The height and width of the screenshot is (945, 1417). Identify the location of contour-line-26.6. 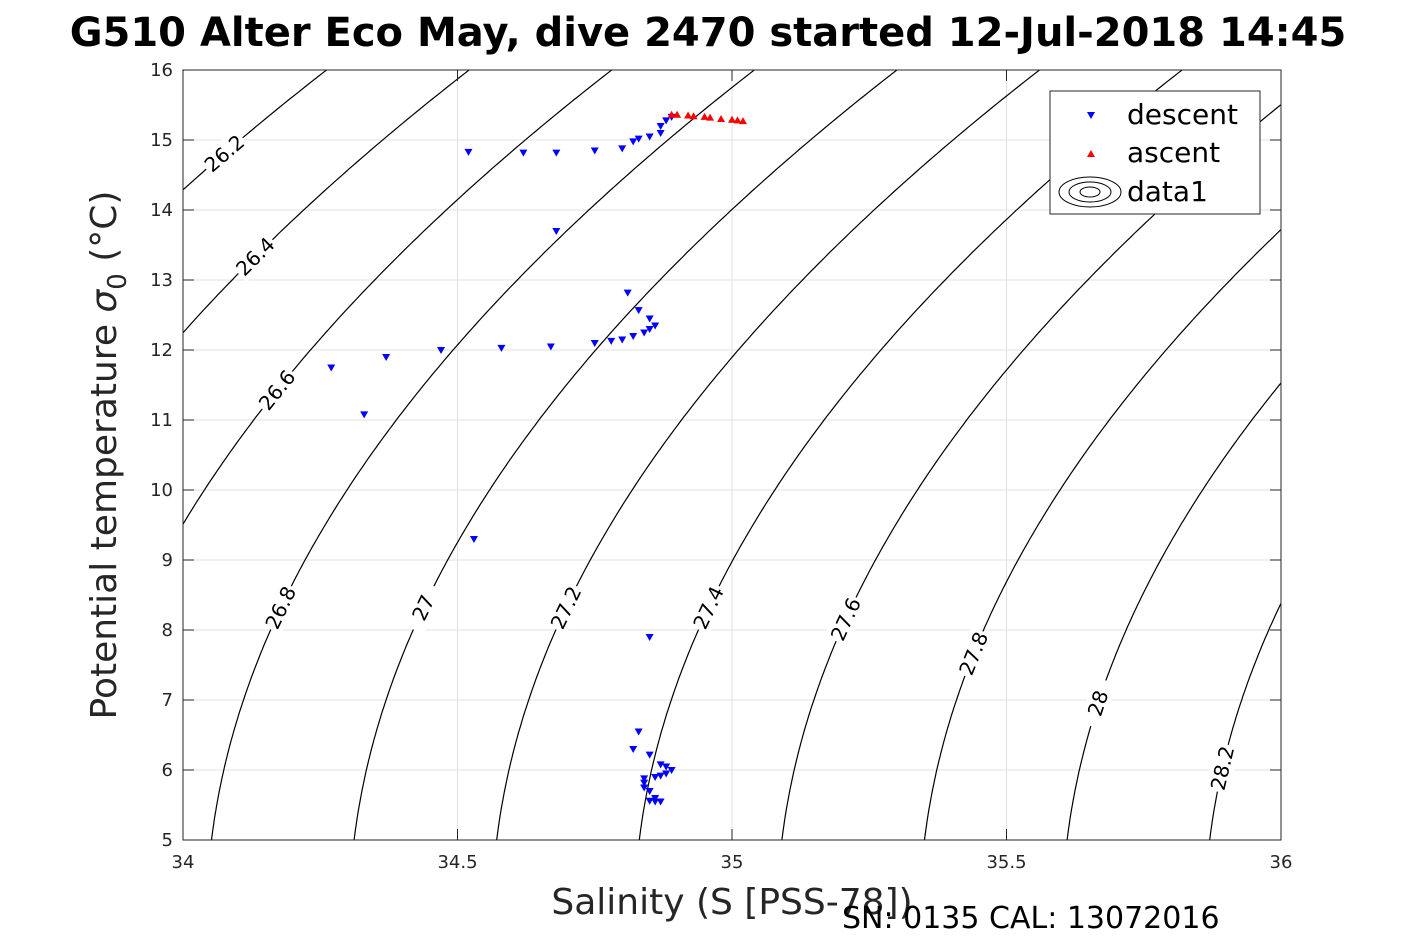
(398, 298).